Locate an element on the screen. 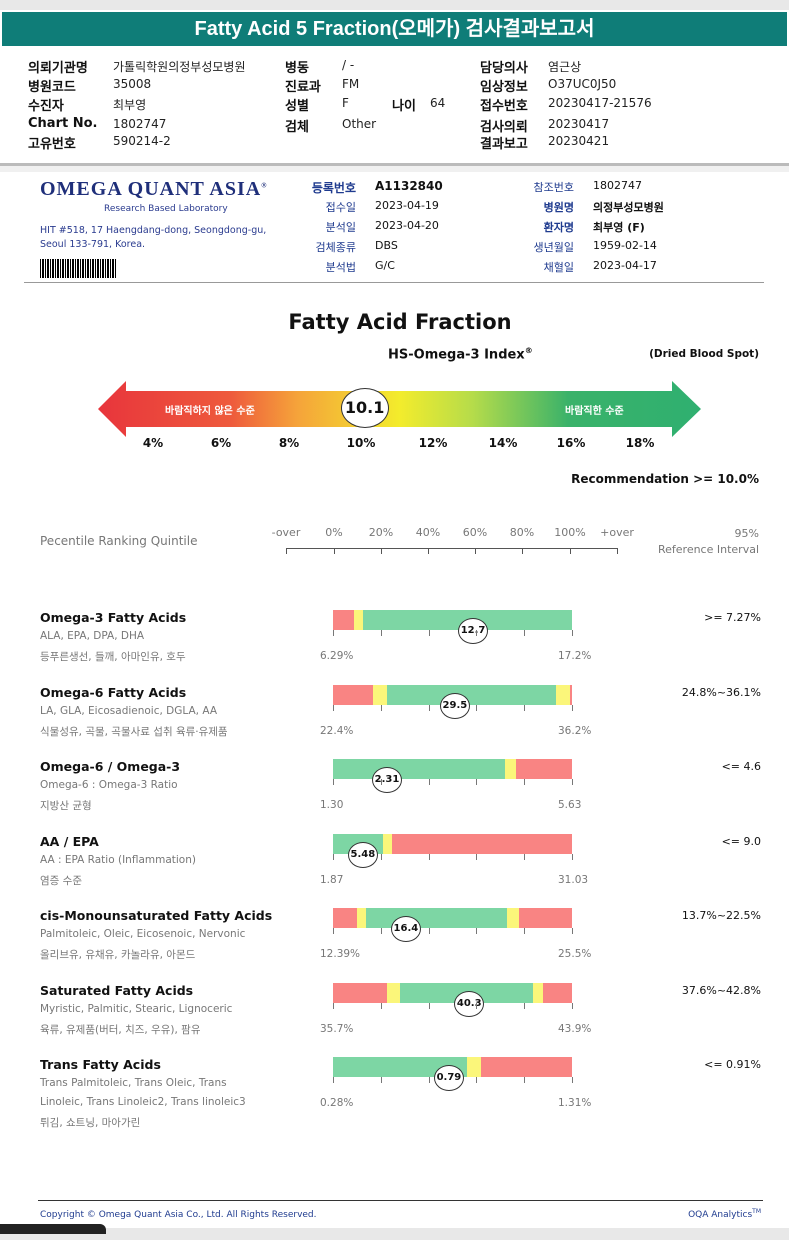  index-tick: 6% is located at coordinates (221, 443).